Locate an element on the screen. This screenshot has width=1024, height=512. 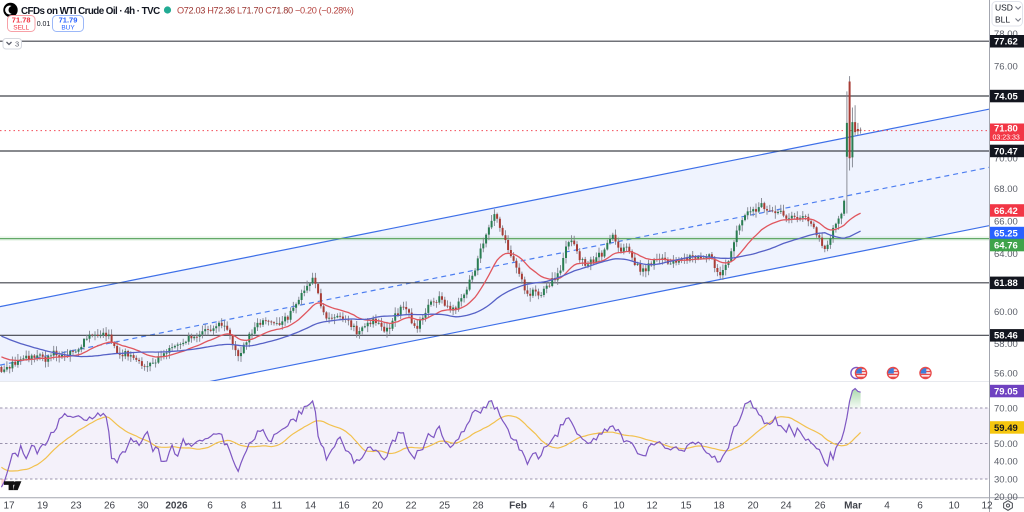
svg-text: 71.78 is located at coordinates (21, 20).